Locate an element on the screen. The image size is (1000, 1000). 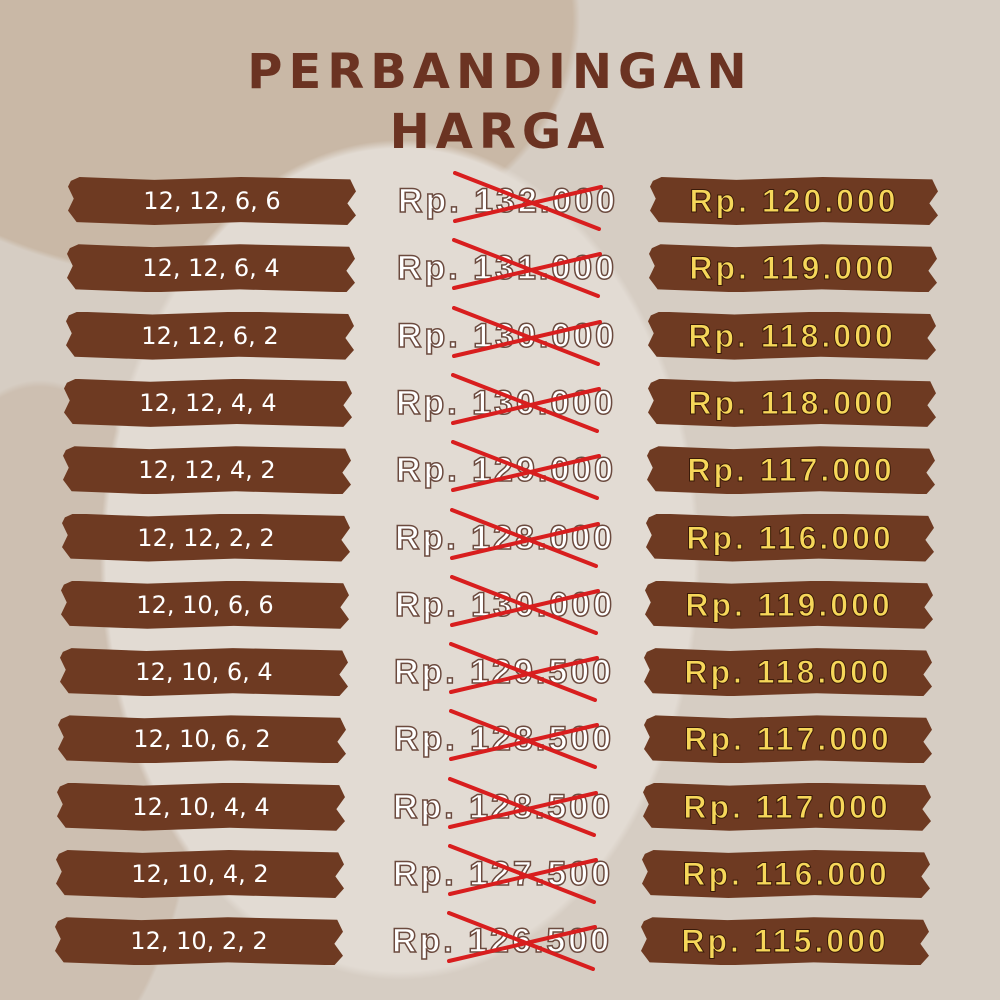
spec-label: 12, 12, 6, 6 is located at coordinates (212, 201).